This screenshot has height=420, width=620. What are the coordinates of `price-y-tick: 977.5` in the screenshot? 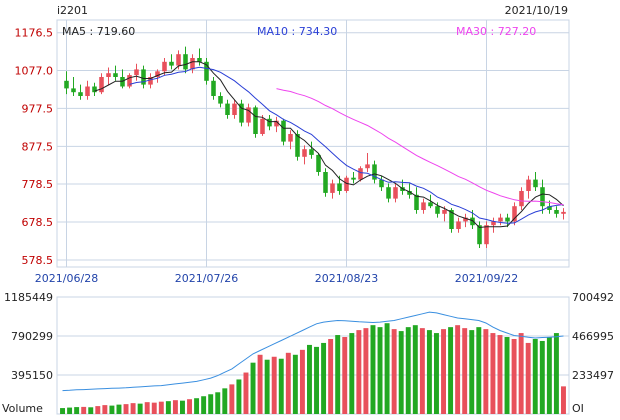 It's located at (38, 108).